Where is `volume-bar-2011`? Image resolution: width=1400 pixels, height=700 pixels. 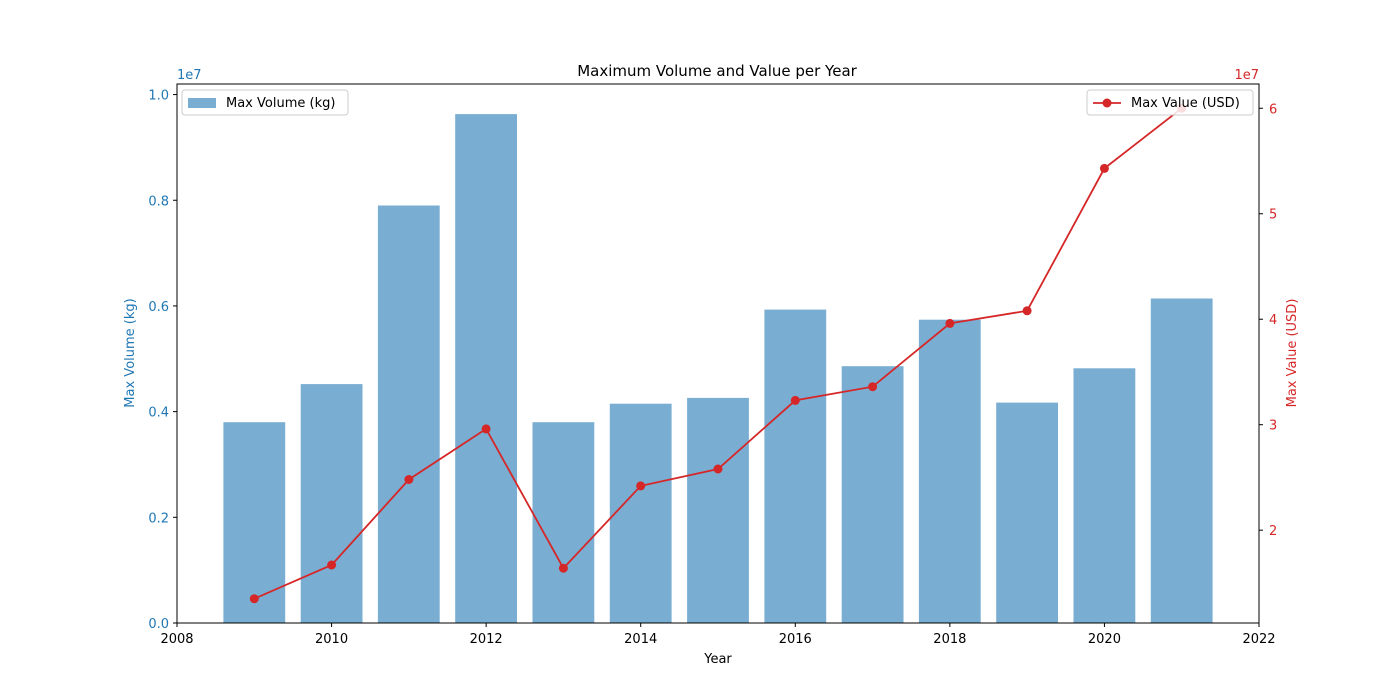
volume-bar-2011 is located at coordinates (408, 414).